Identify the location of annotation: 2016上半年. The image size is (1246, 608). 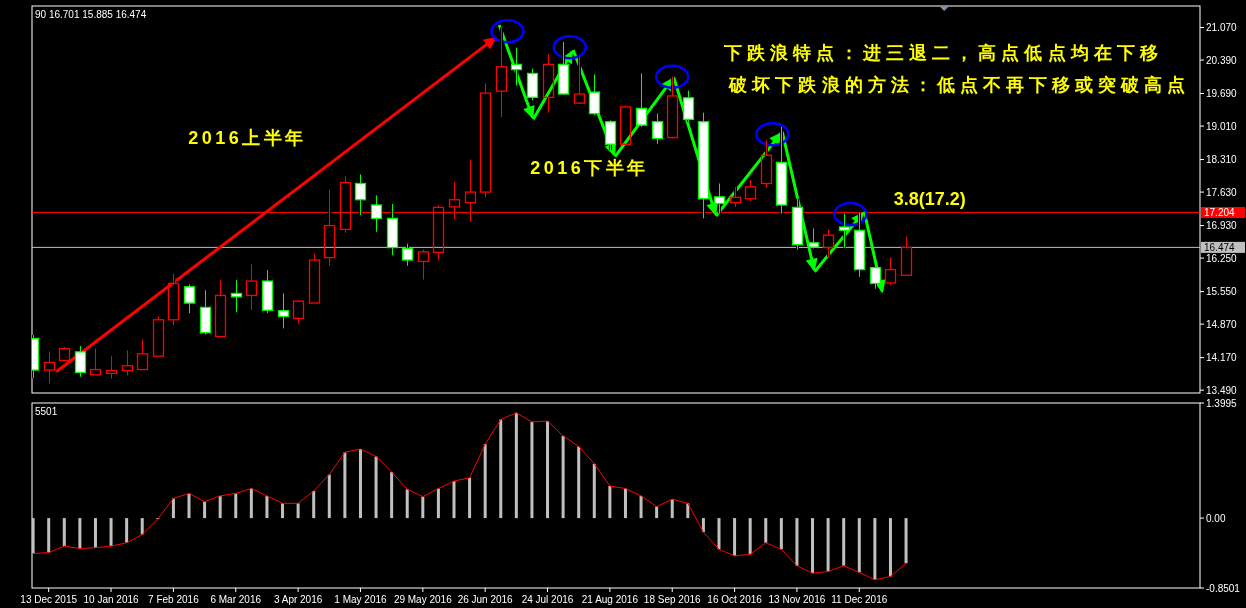
(246, 137).